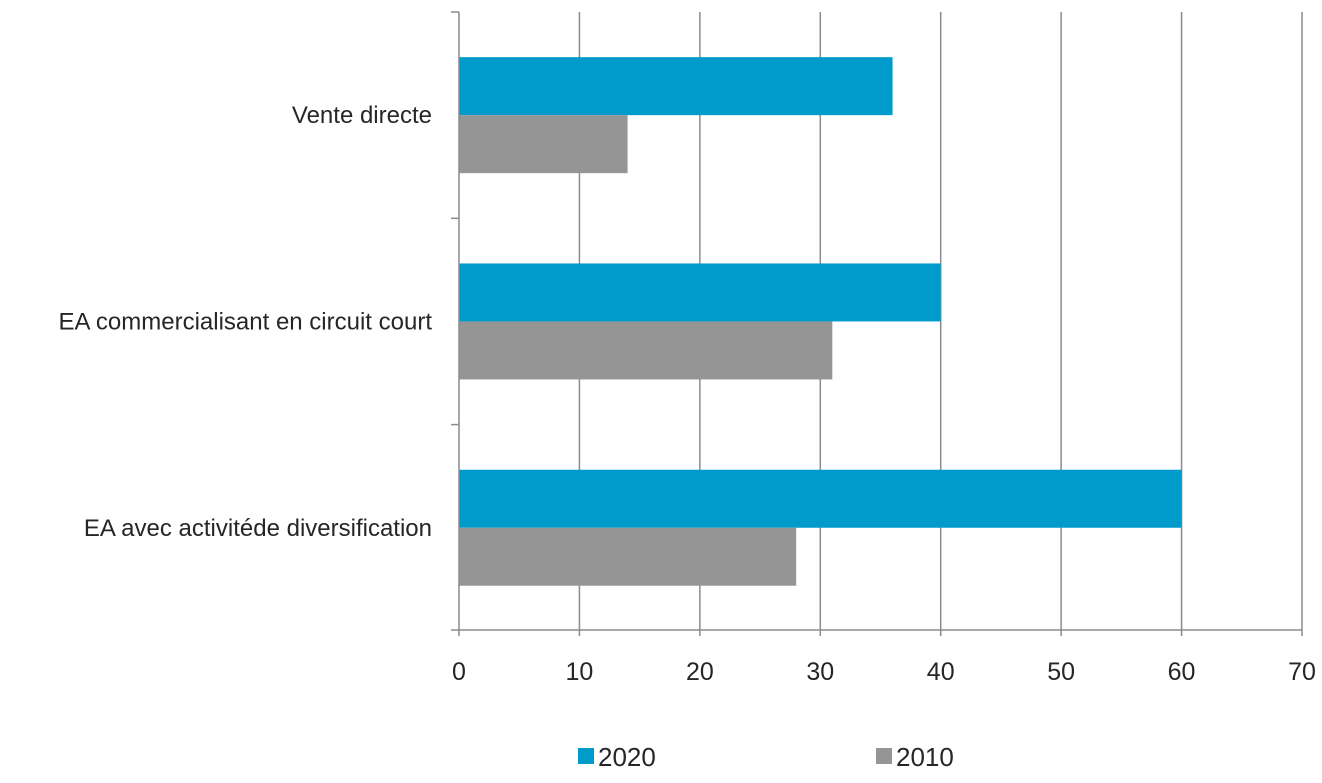 The height and width of the screenshot is (783, 1322). I want to click on x-tick-label: 70, so click(1302, 672).